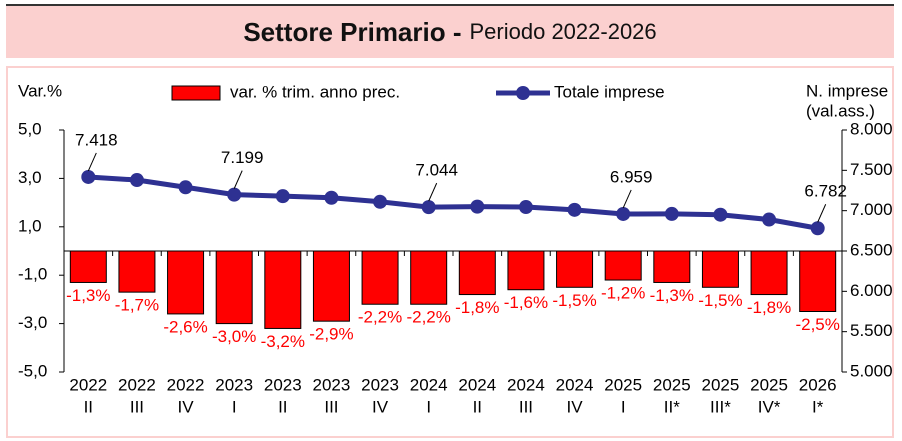 This screenshot has height=441, width=902. Describe the element at coordinates (818, 406) in the screenshot. I see `x-tick-label: I*` at that location.